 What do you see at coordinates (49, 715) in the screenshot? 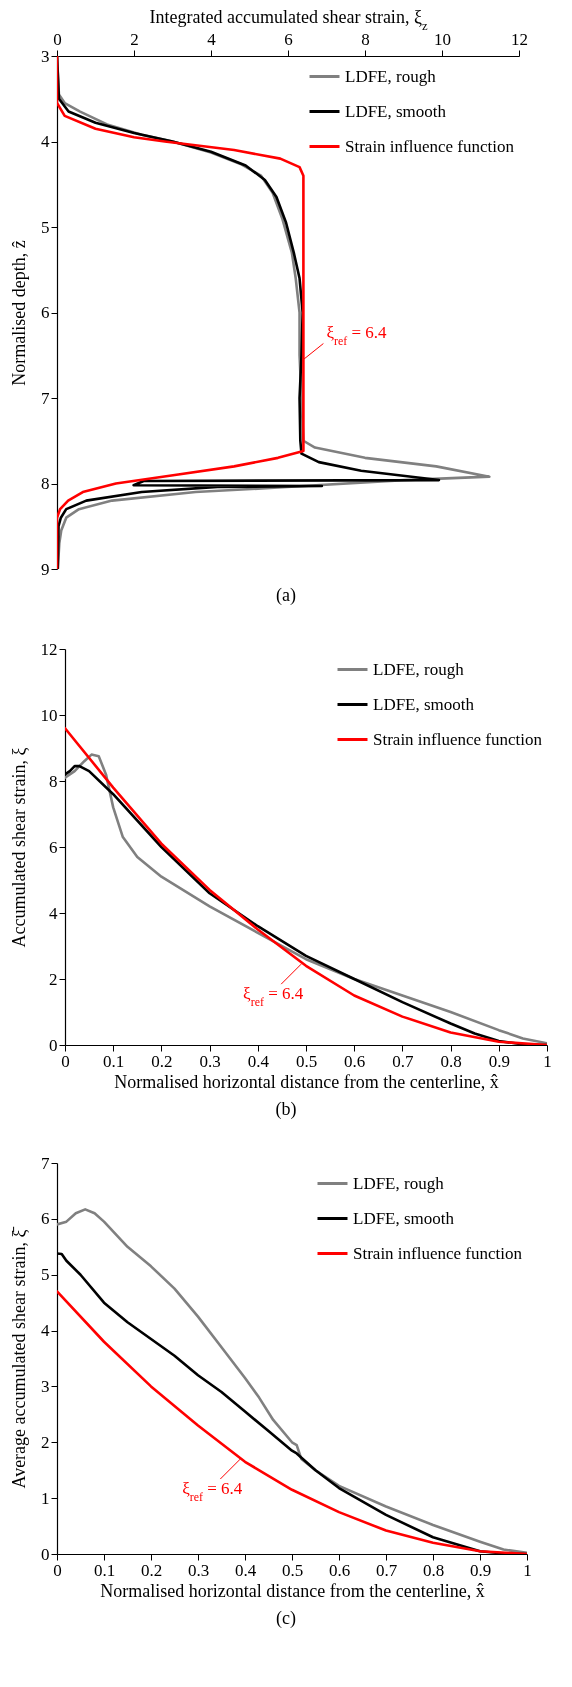
I see `y-tick-label: 10` at bounding box center [49, 715].